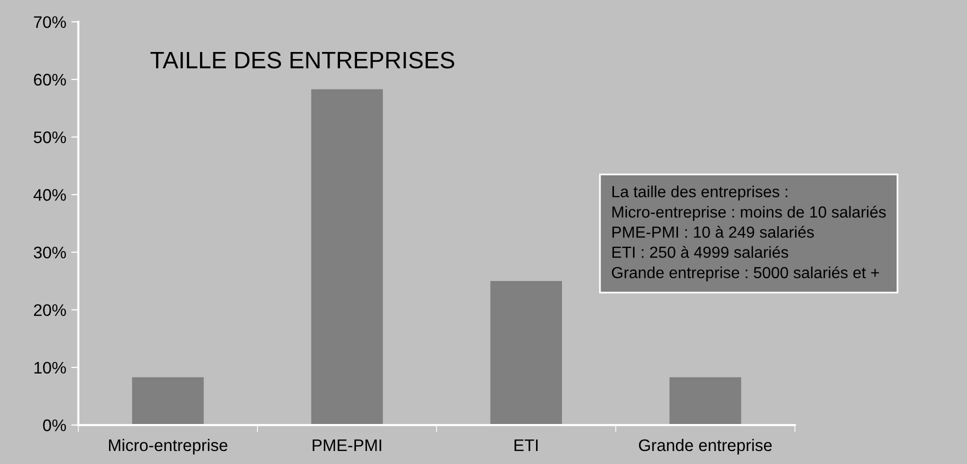  Describe the element at coordinates (50, 80) in the screenshot. I see `y-tick-label: 60%` at that location.